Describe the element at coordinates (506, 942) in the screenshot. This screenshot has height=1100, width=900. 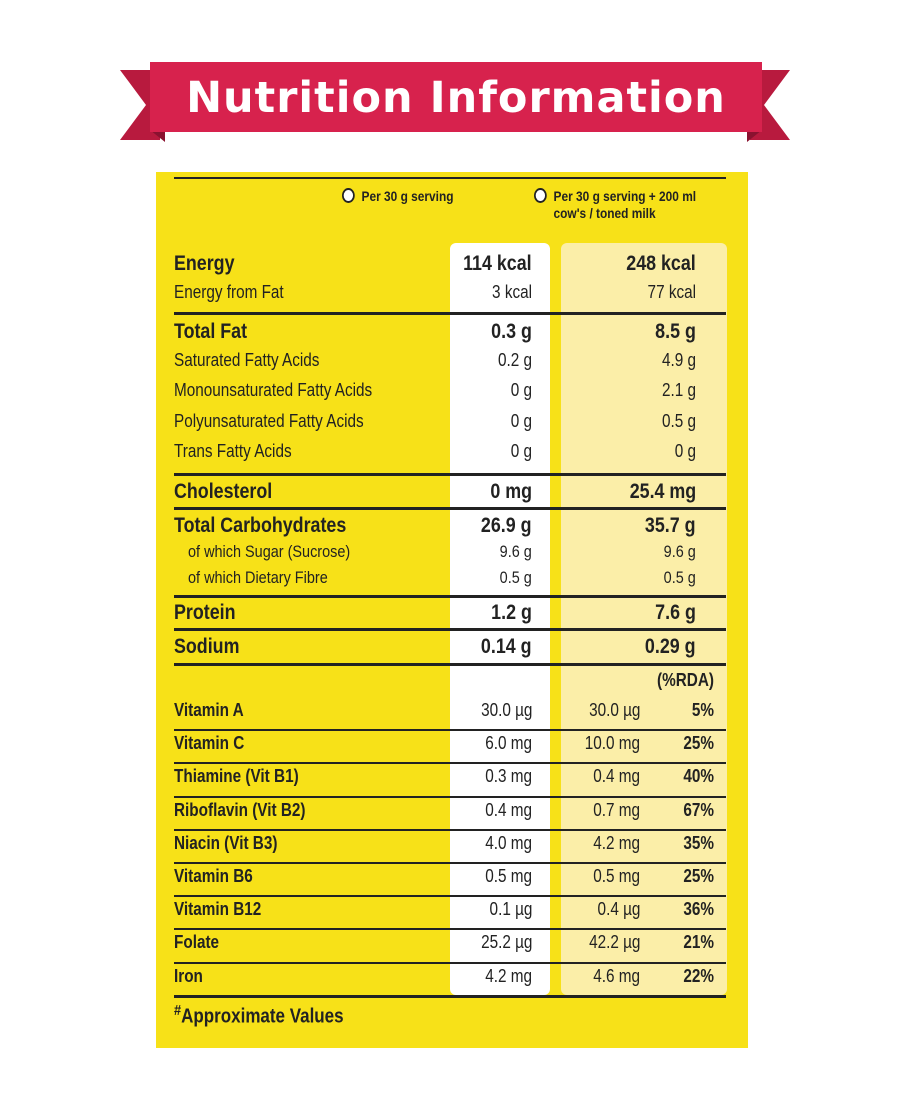
I see `per-serving-value: 25.2 µg` at that location.